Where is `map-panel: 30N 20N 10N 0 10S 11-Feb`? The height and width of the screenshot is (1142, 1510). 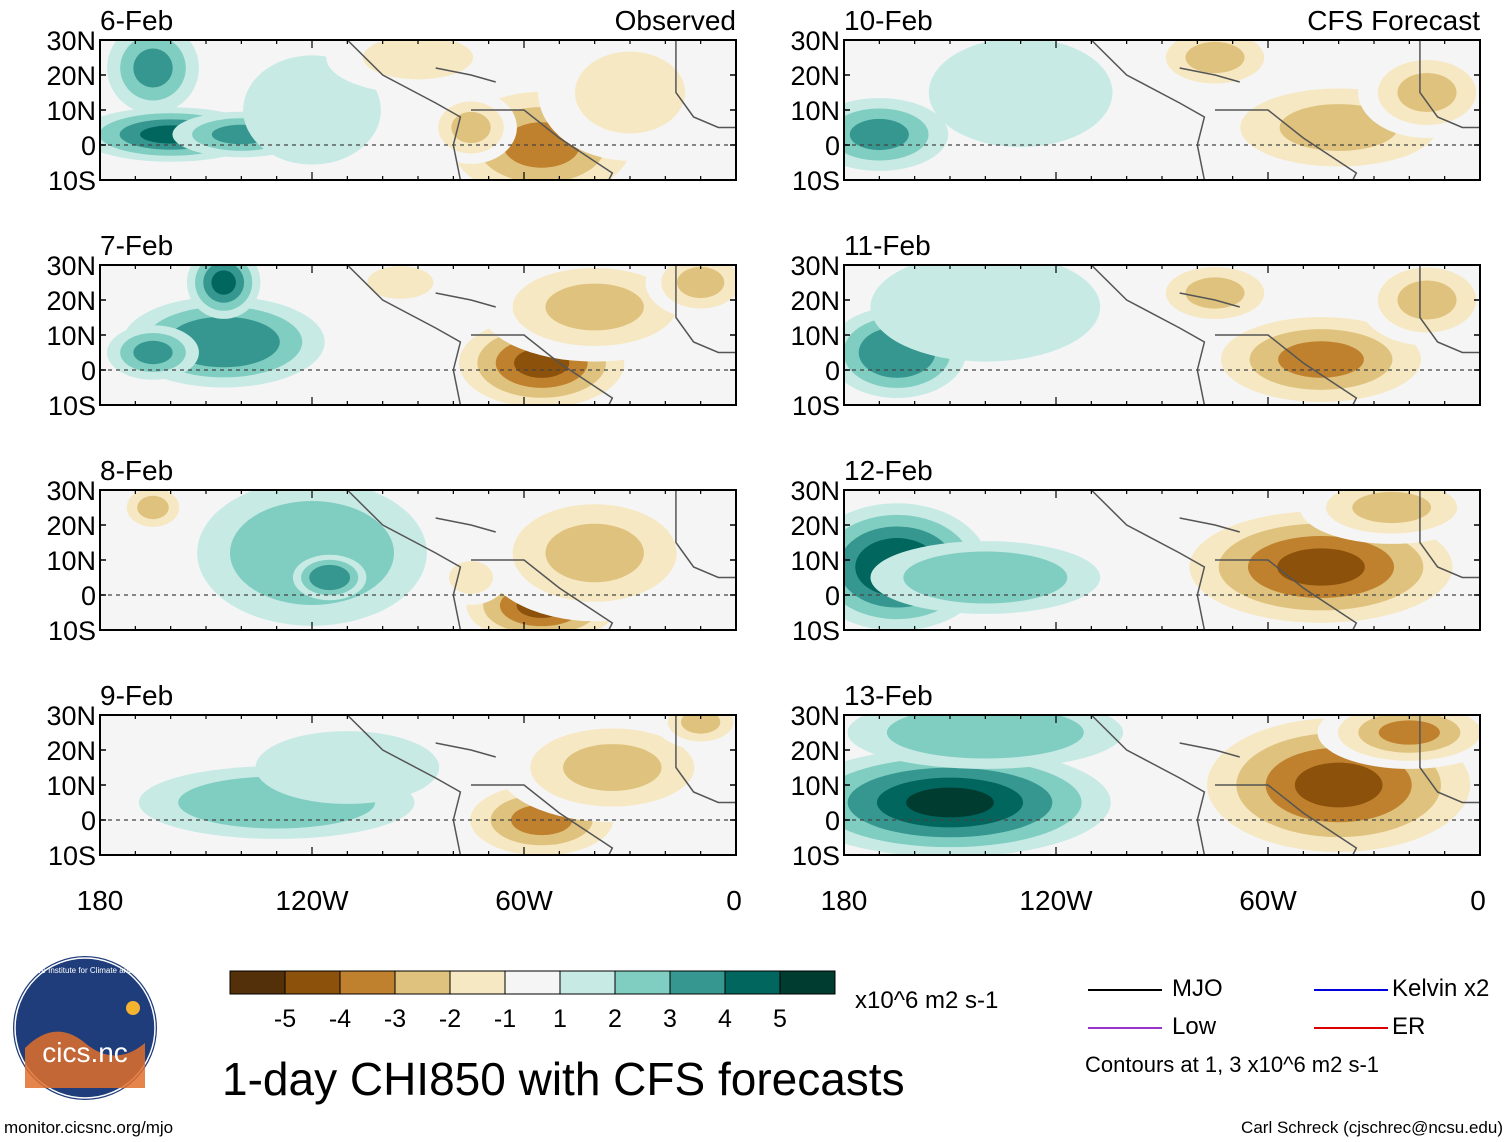 map-panel: 30N 20N 10N 0 10S 11-Feb is located at coordinates (1135, 325).